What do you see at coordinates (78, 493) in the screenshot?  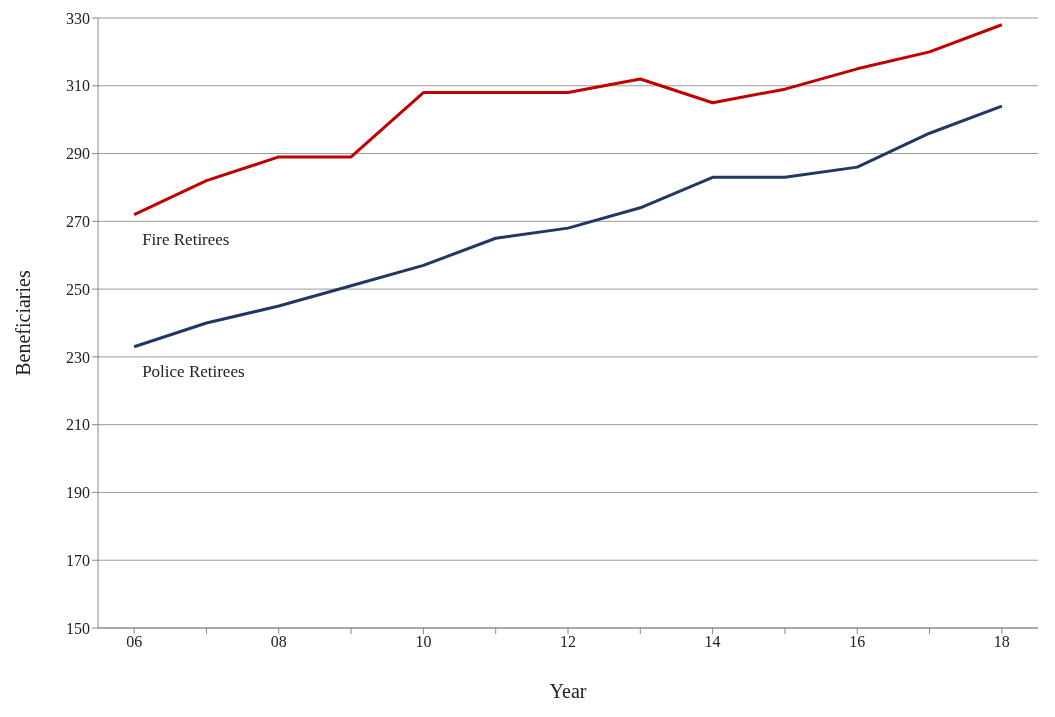 I see `y-tick-label: 190` at bounding box center [78, 493].